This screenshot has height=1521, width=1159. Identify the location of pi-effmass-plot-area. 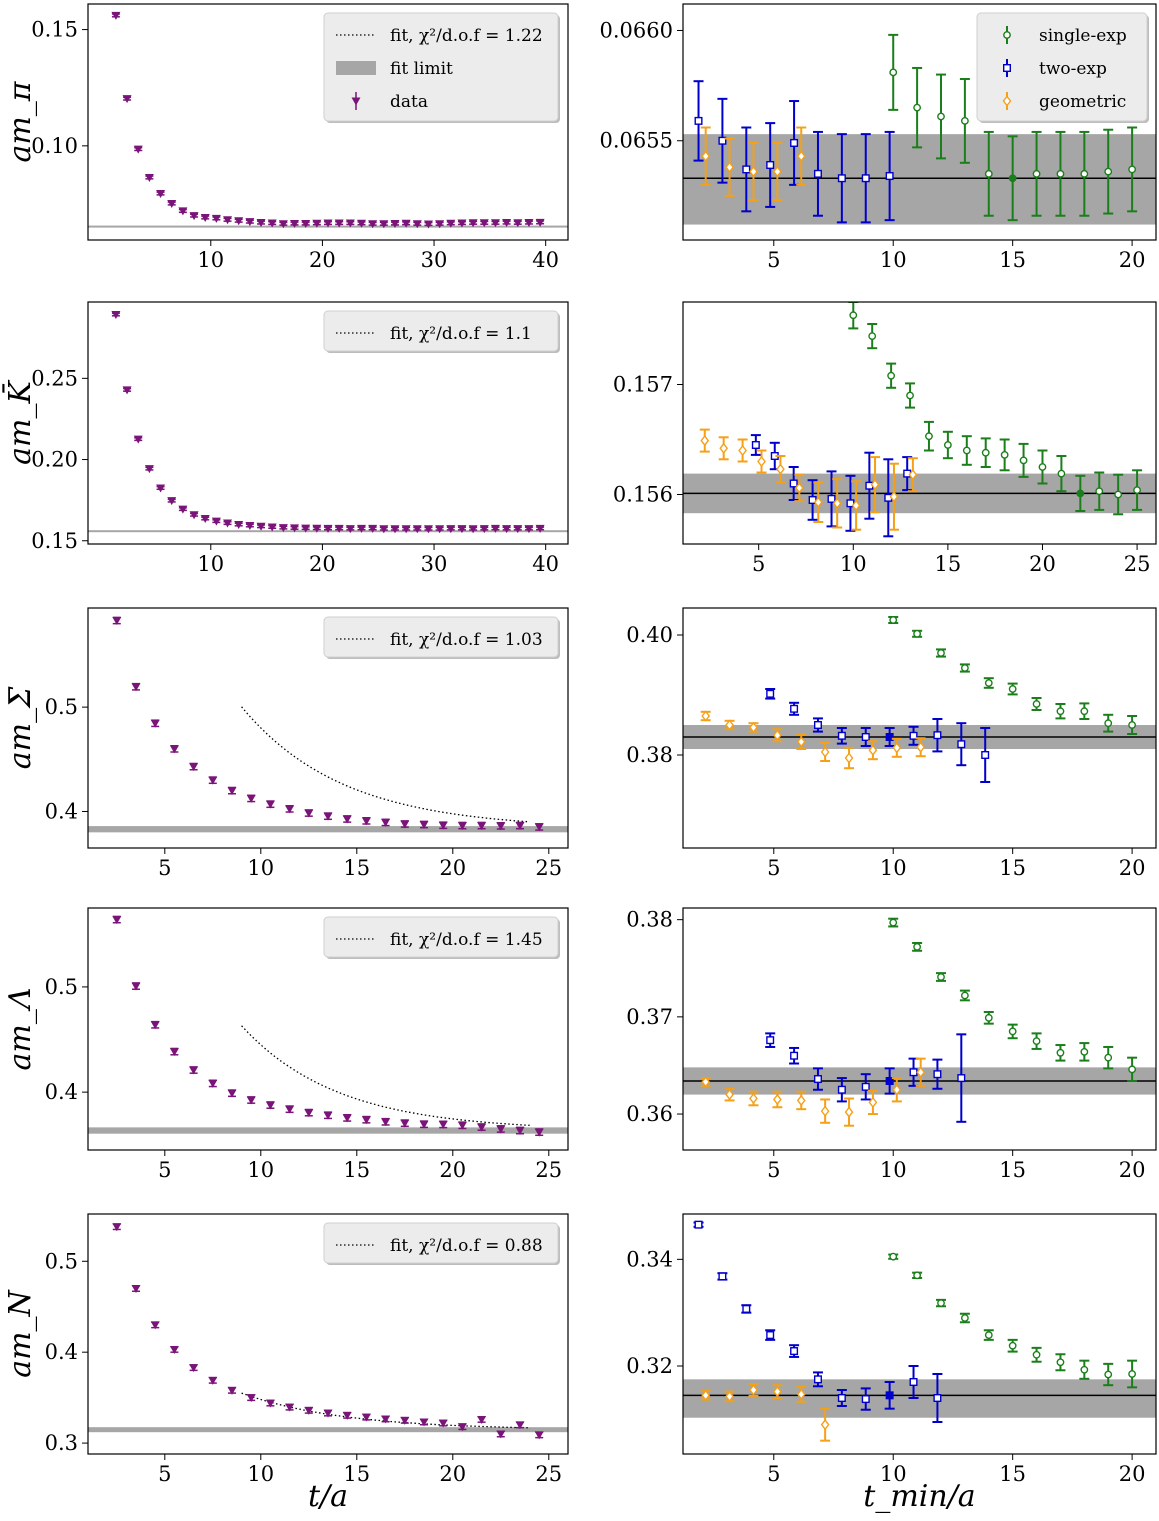
(328, 120).